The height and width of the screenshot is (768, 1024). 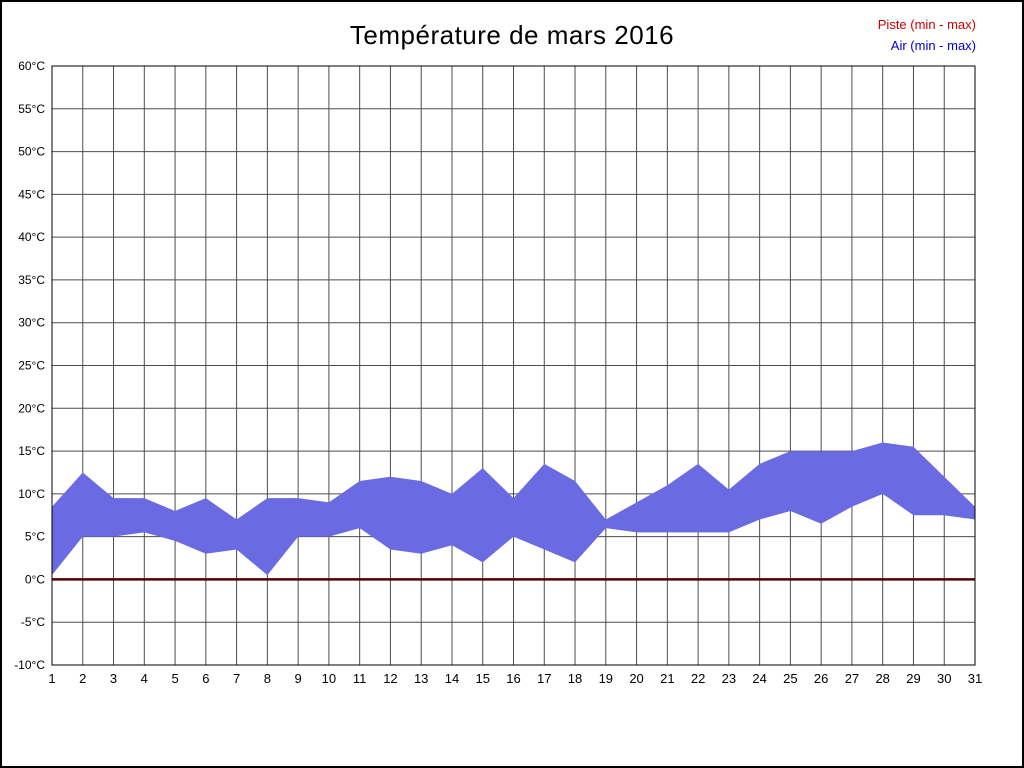 I want to click on y-axis-tick-label: 20°C, so click(x=31, y=408).